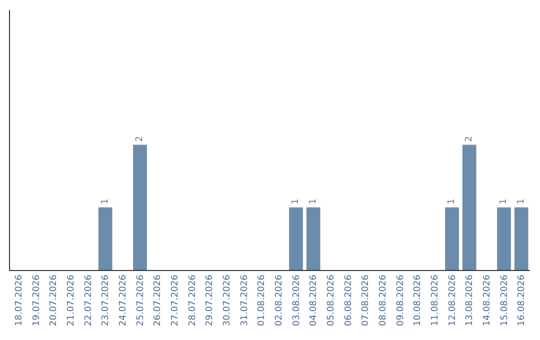 This screenshot has width=540, height=340. Describe the element at coordinates (227, 300) in the screenshot. I see `x-tick-label: 30.07.2026` at that location.